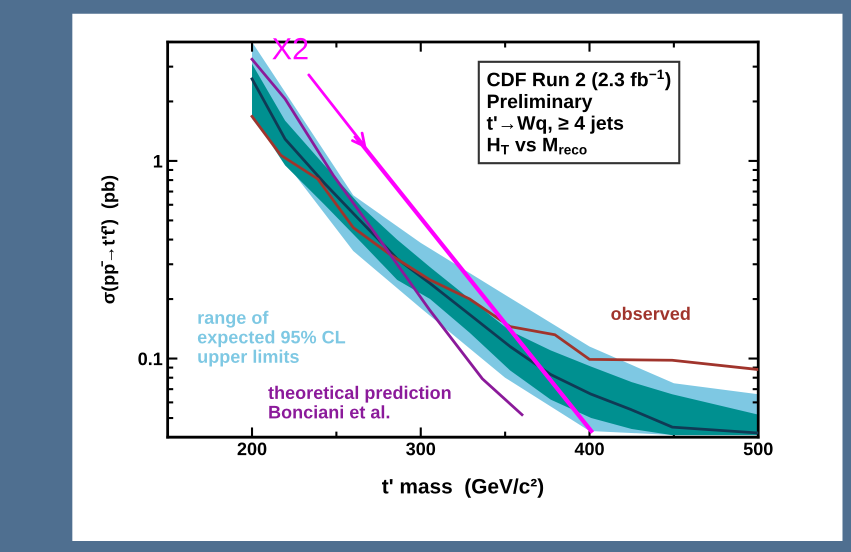  What do you see at coordinates (150, 359) in the screenshot?
I see `y-tick-label: 0.1` at bounding box center [150, 359].